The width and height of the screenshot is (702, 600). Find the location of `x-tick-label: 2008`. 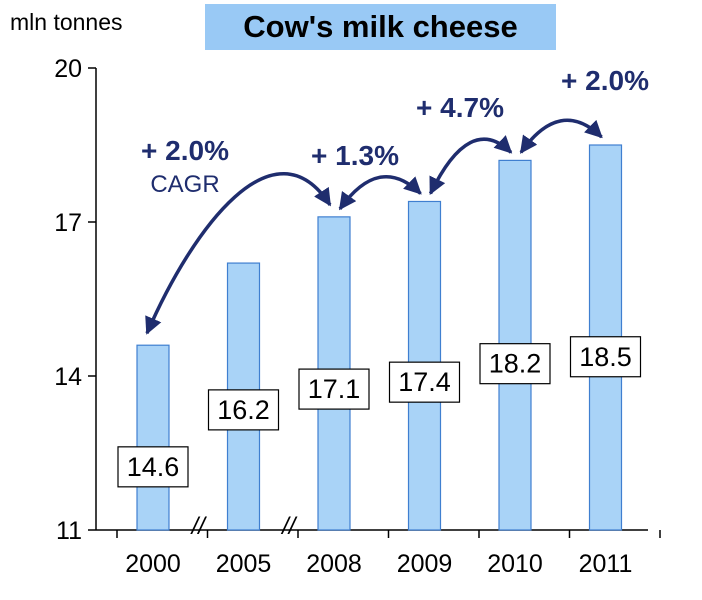

x-tick-label: 2008 is located at coordinates (334, 564).